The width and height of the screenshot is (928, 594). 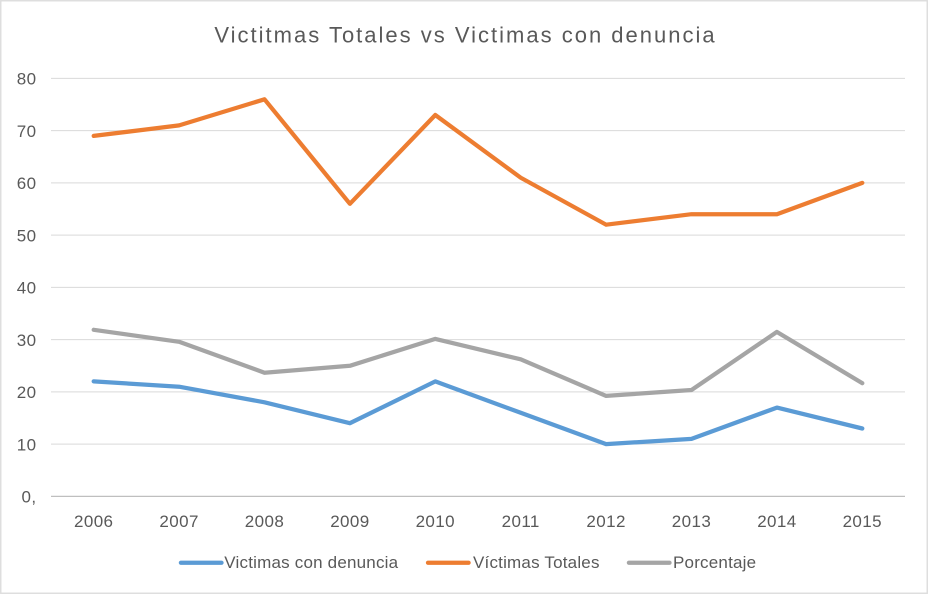 What do you see at coordinates (27, 392) in the screenshot?
I see `svg-text: 20` at bounding box center [27, 392].